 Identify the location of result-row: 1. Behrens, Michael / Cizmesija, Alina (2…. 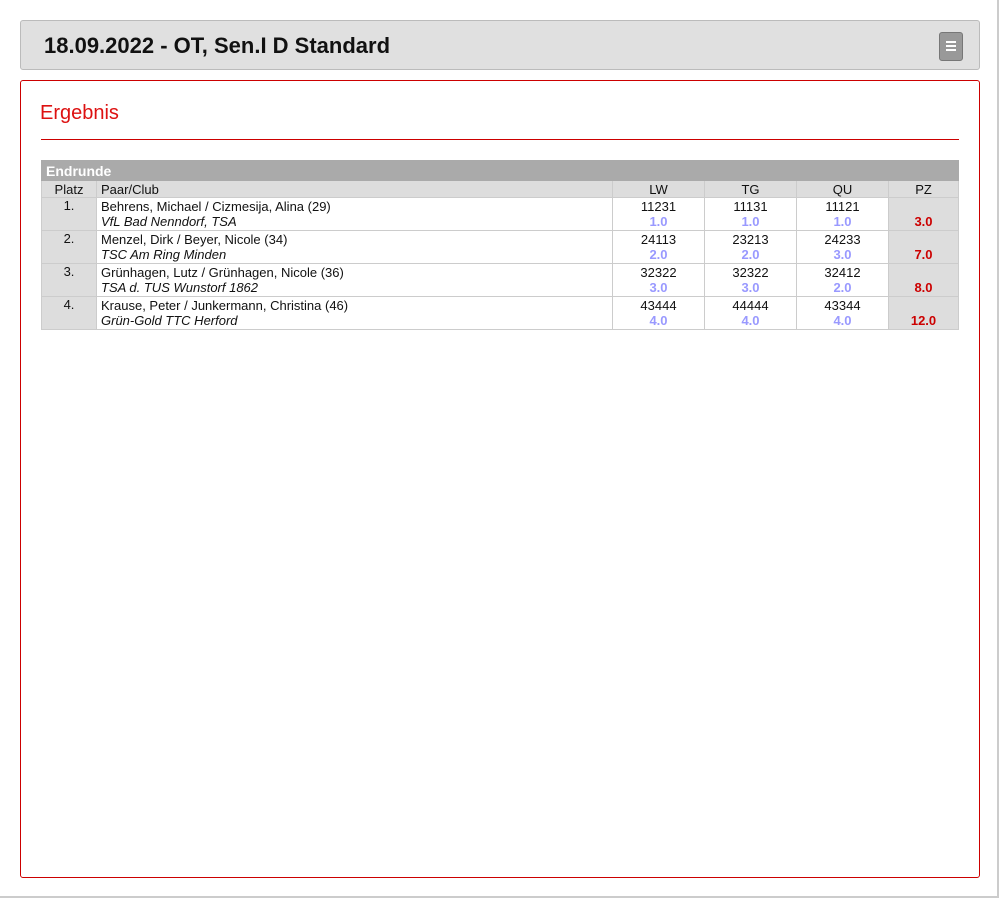
(500, 214).